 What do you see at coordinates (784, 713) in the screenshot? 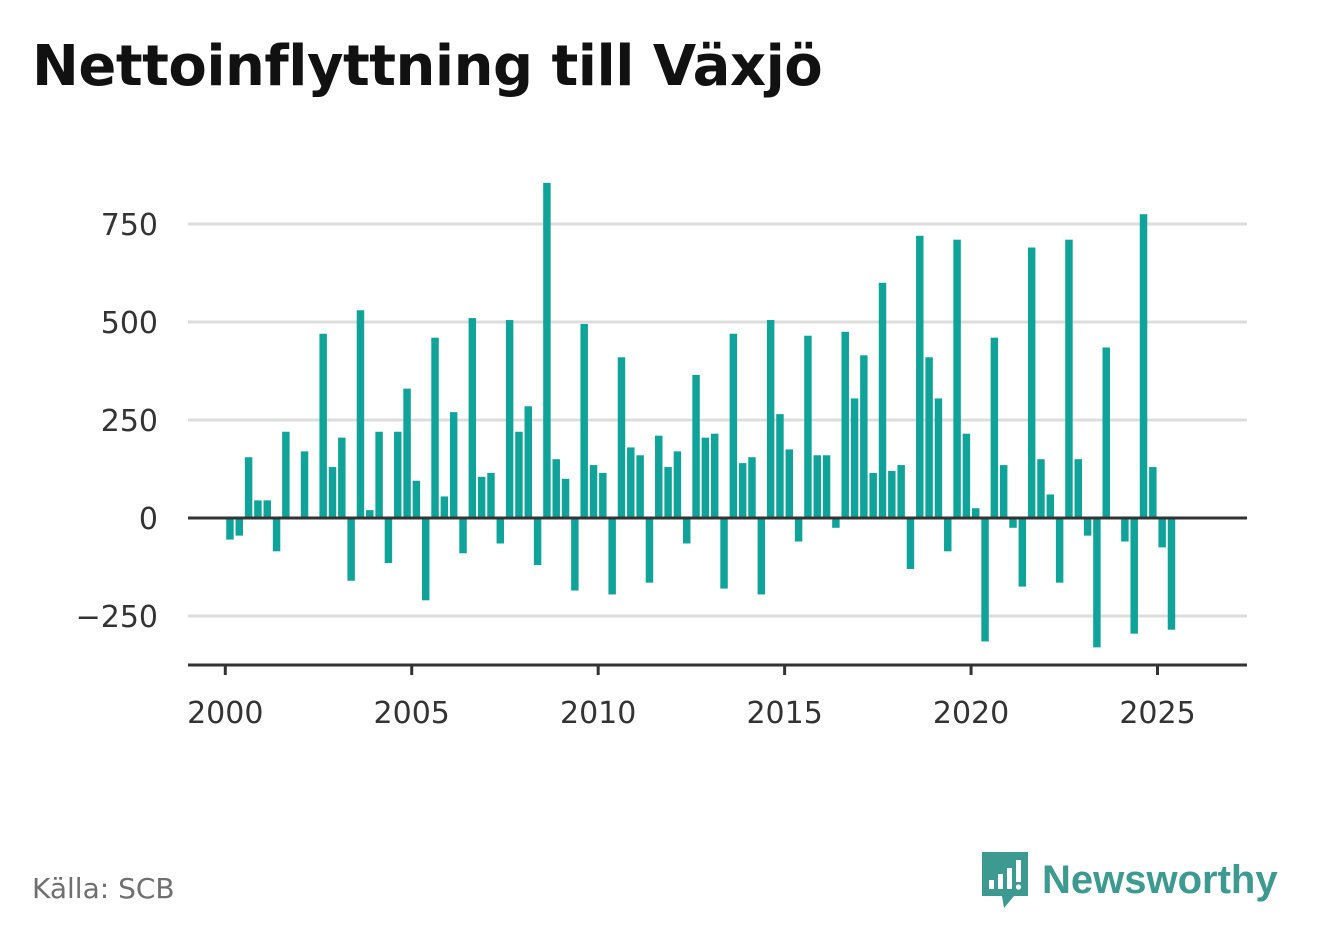
I see `x-tick-label: 2015` at bounding box center [784, 713].